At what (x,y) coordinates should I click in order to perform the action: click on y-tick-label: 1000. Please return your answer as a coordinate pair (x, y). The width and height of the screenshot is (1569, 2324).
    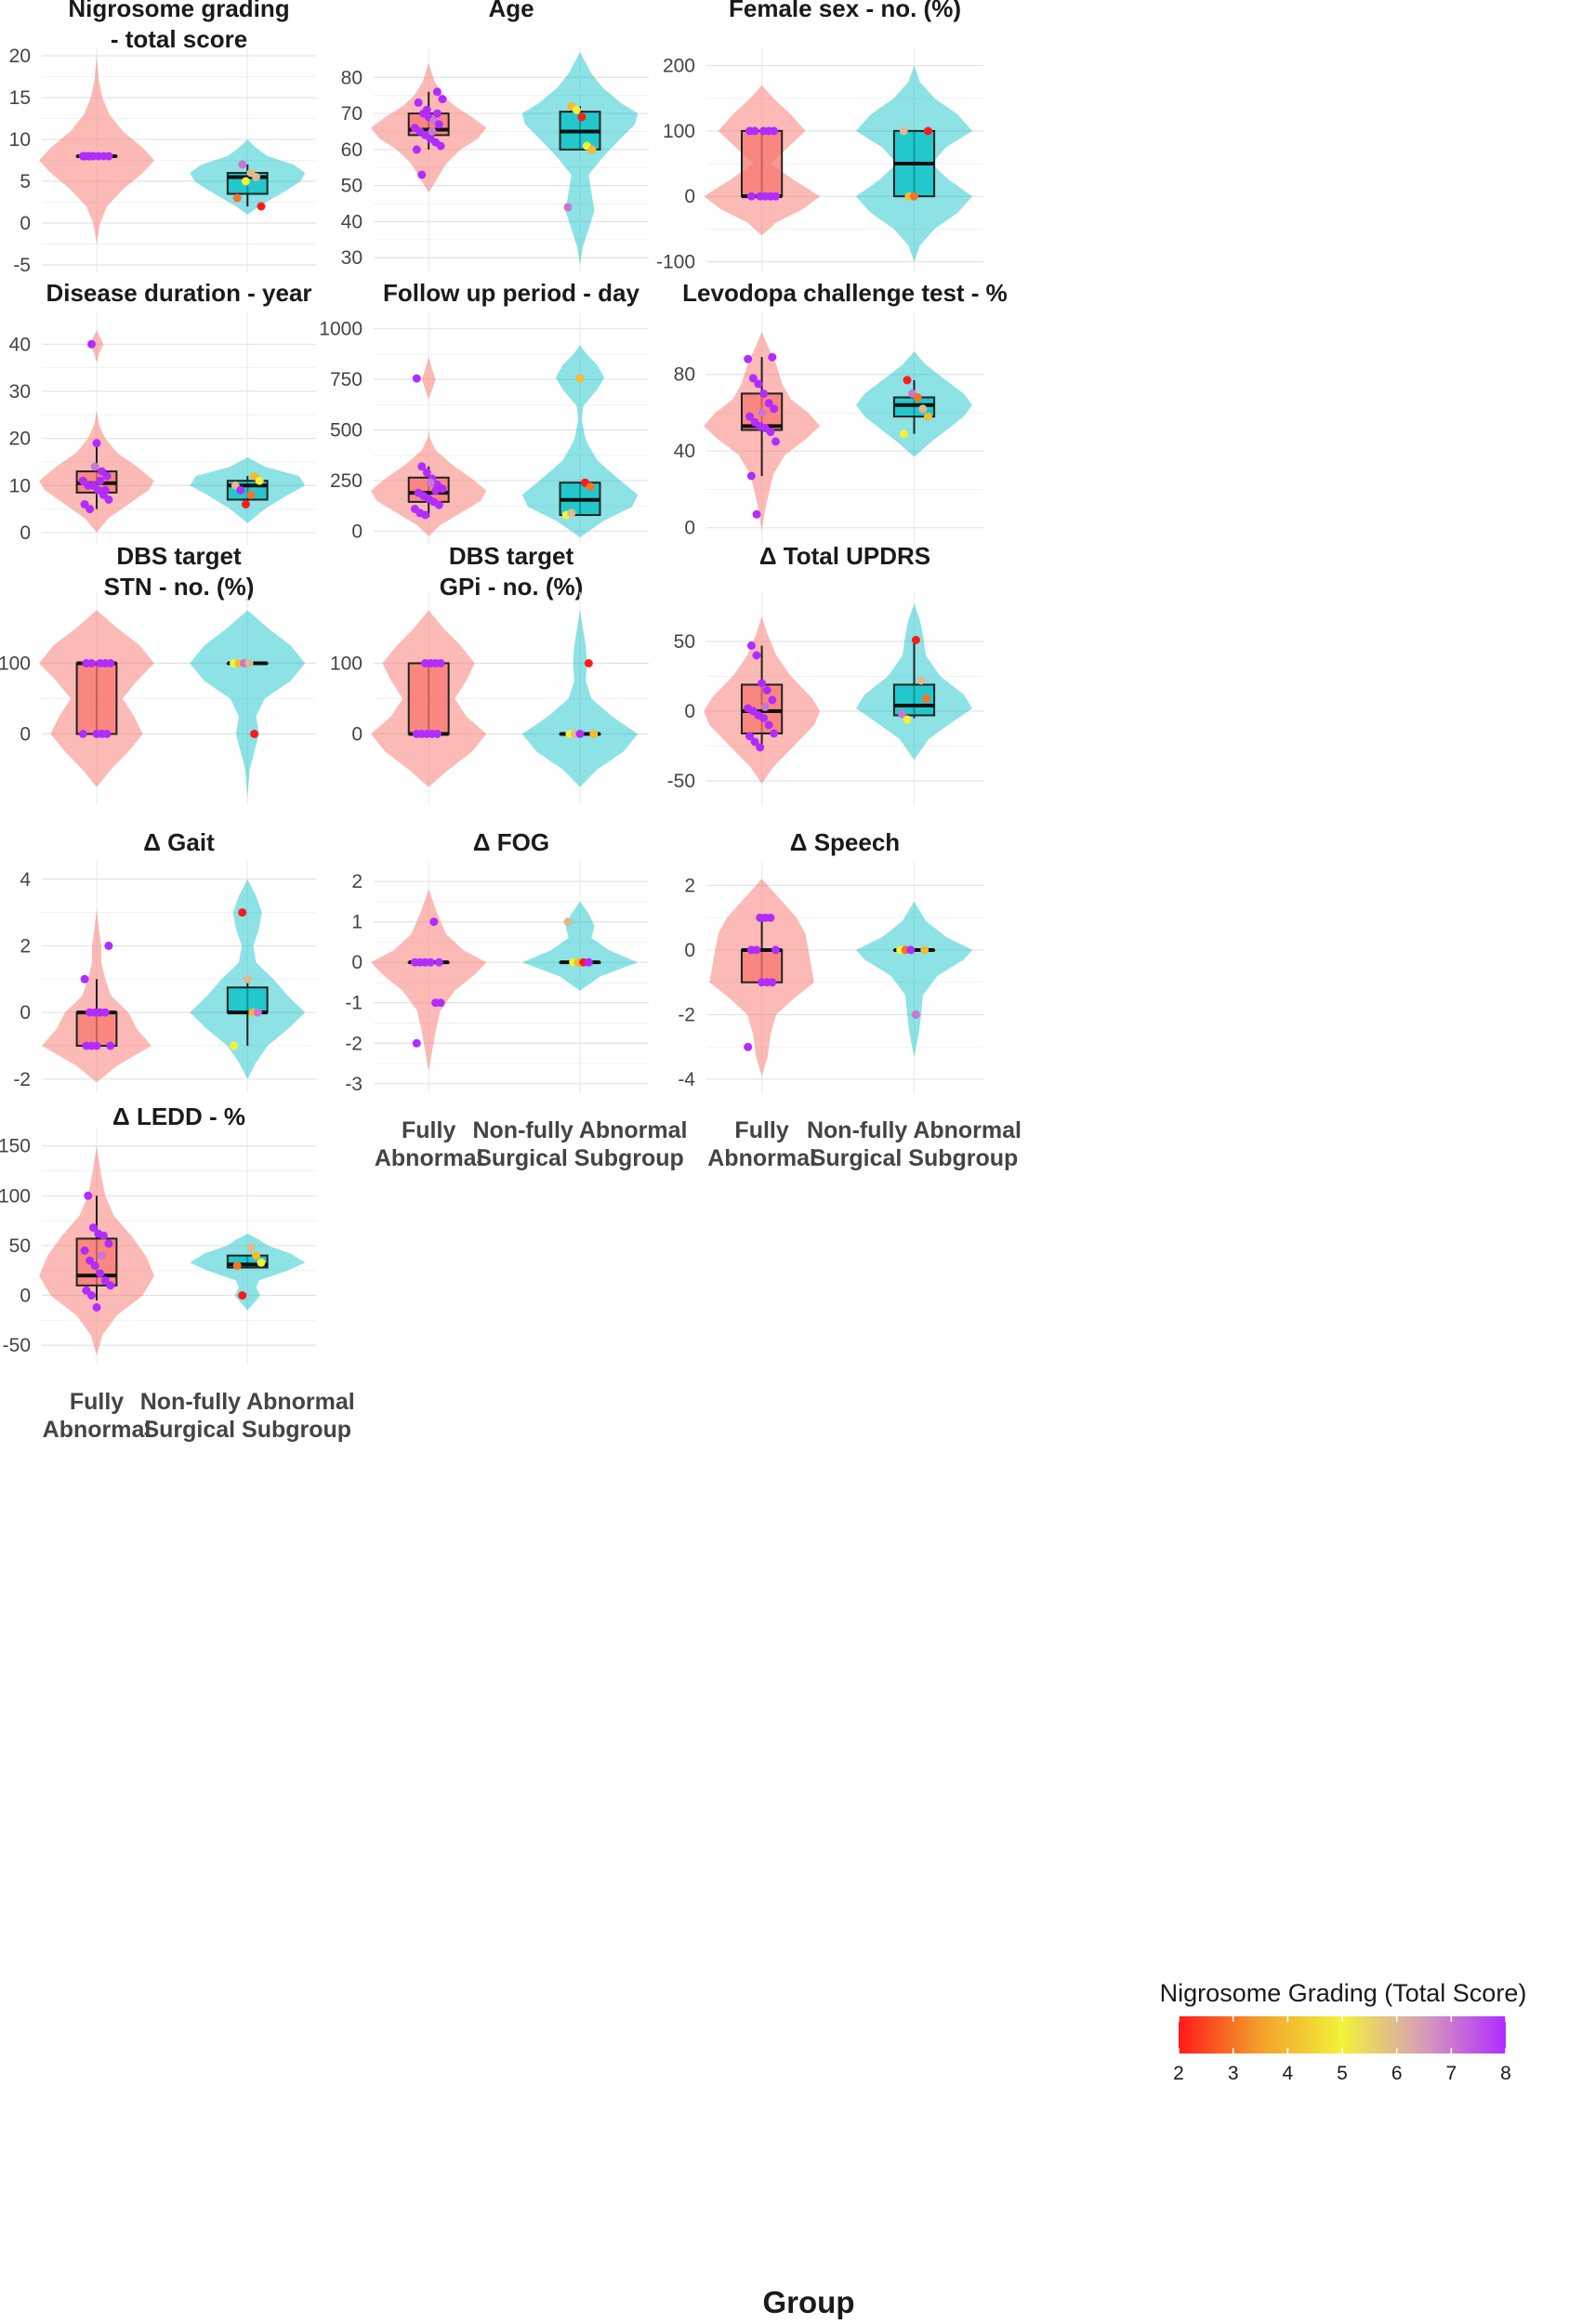
    Looking at the image, I should click on (341, 329).